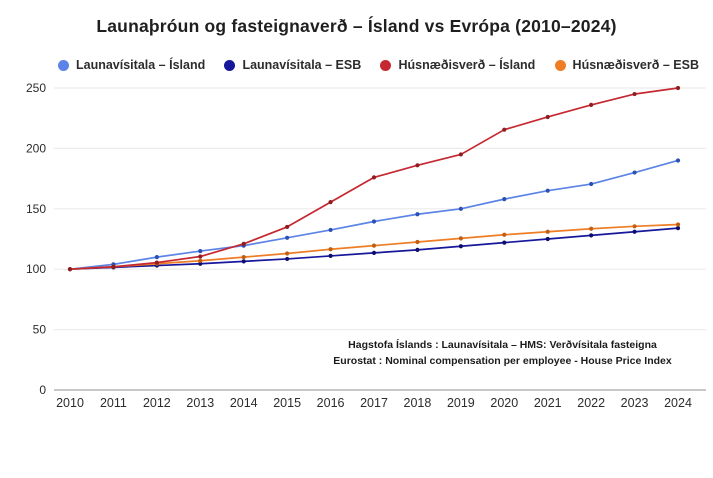 This screenshot has height=478, width=713. Describe the element at coordinates (141, 65) in the screenshot. I see `legend-label: Launavísitala – Ísland` at that location.